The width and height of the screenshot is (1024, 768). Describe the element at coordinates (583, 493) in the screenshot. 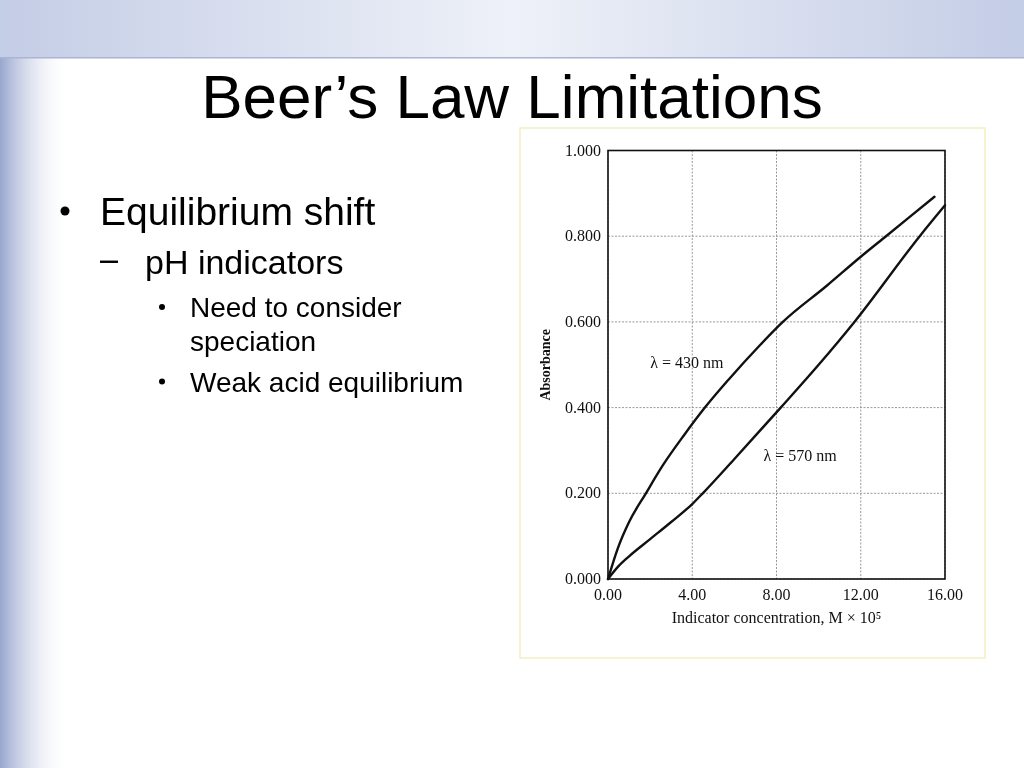

I see `y-tick-label: 0.200` at that location.